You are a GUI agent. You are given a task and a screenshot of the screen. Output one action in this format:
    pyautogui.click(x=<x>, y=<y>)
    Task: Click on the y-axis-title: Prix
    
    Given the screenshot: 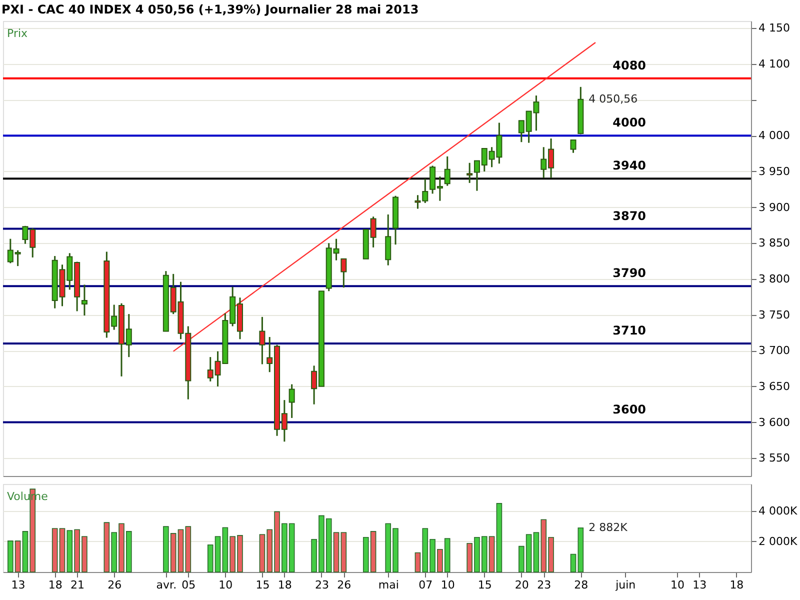 What is the action you would take?
    pyautogui.click(x=17, y=33)
    